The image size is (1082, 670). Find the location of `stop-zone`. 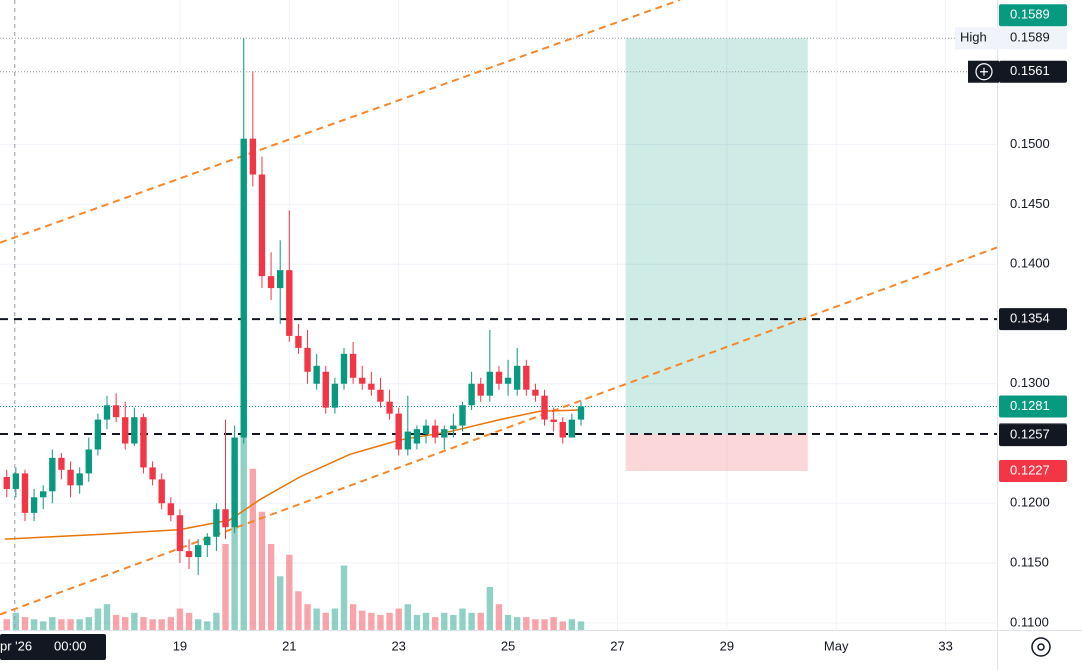

stop-zone is located at coordinates (716, 452).